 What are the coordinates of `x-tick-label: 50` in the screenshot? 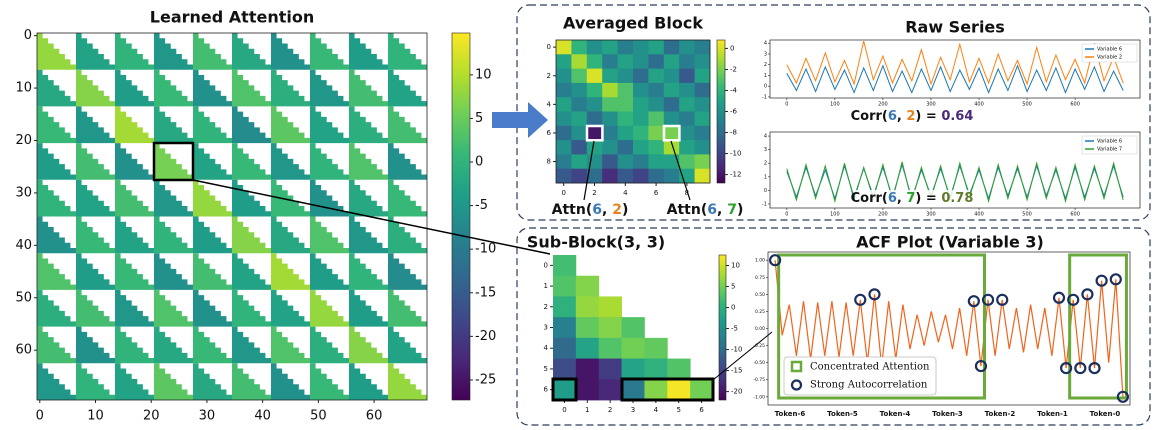 It's located at (318, 416).